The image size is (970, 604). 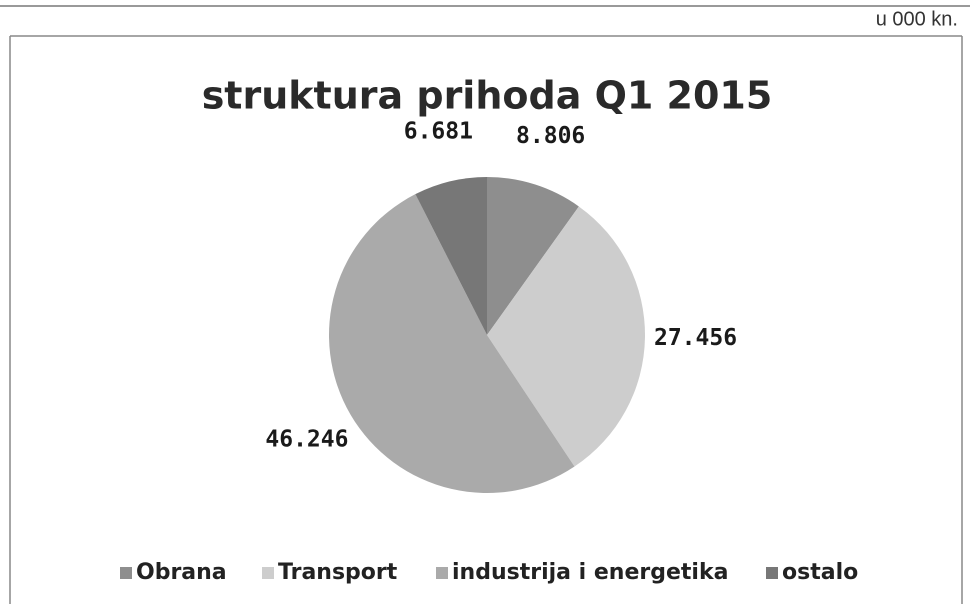 I want to click on data-label: 6.681, so click(x=438, y=132).